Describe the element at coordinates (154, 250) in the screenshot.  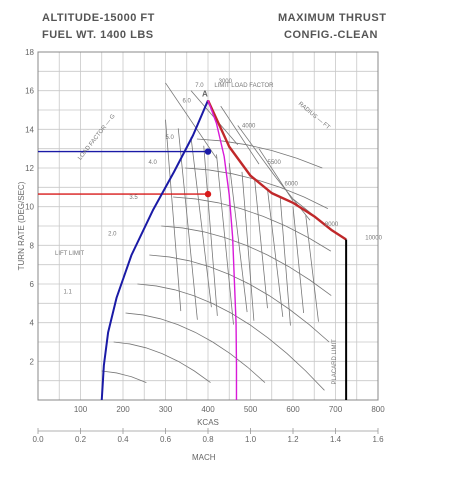
I see `series-lift-line` at that location.